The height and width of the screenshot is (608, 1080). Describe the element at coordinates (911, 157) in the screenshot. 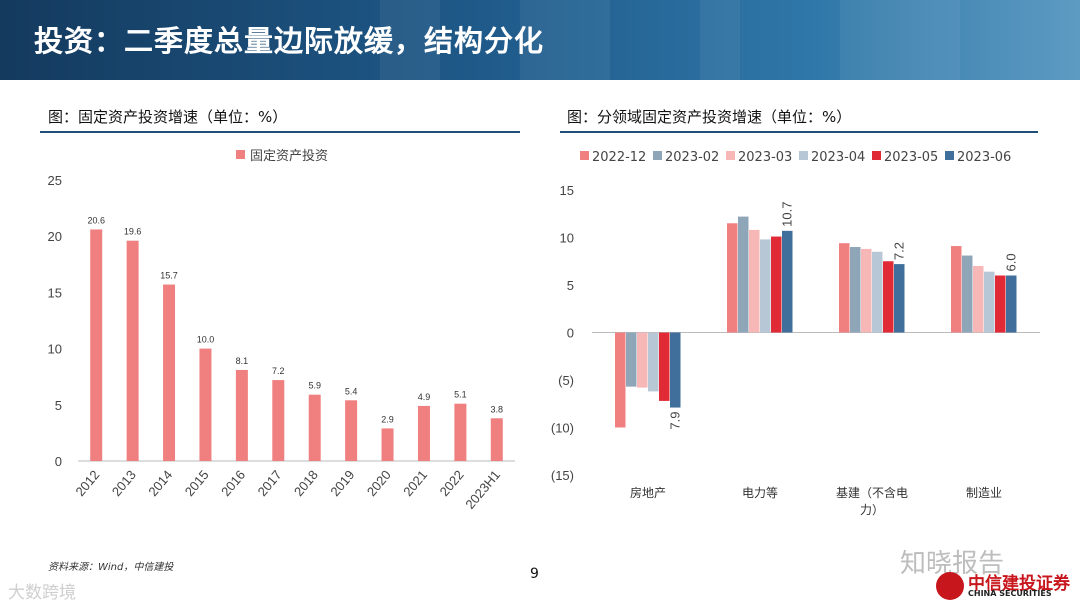

I see `legend-label: 2023-05` at that location.